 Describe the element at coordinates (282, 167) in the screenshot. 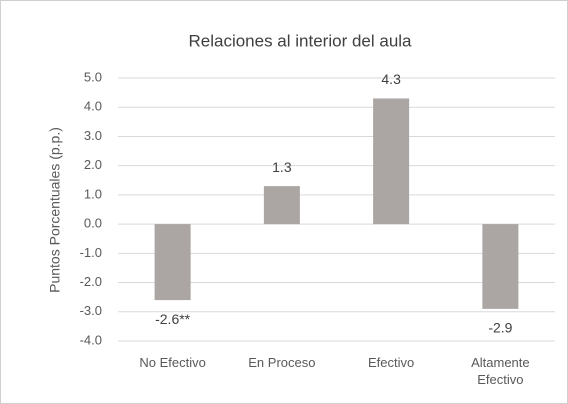

I see `data-label: 1.3` at that location.